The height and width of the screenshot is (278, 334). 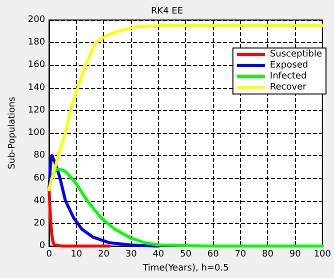 What do you see at coordinates (158, 255) in the screenshot?
I see `x-tick-label: 40` at bounding box center [158, 255].